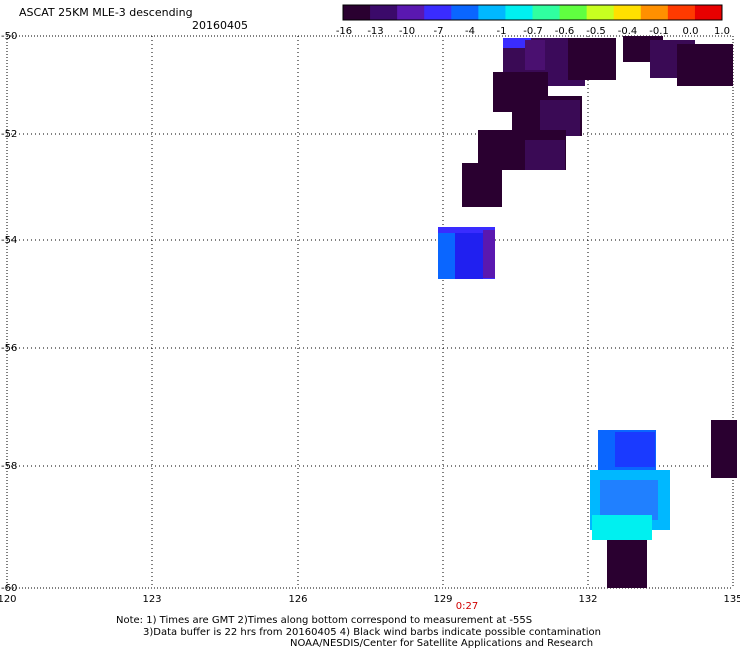 The image size is (740, 650). Describe the element at coordinates (596, 31) in the screenshot. I see `colorbar-label: -0.5` at that location.